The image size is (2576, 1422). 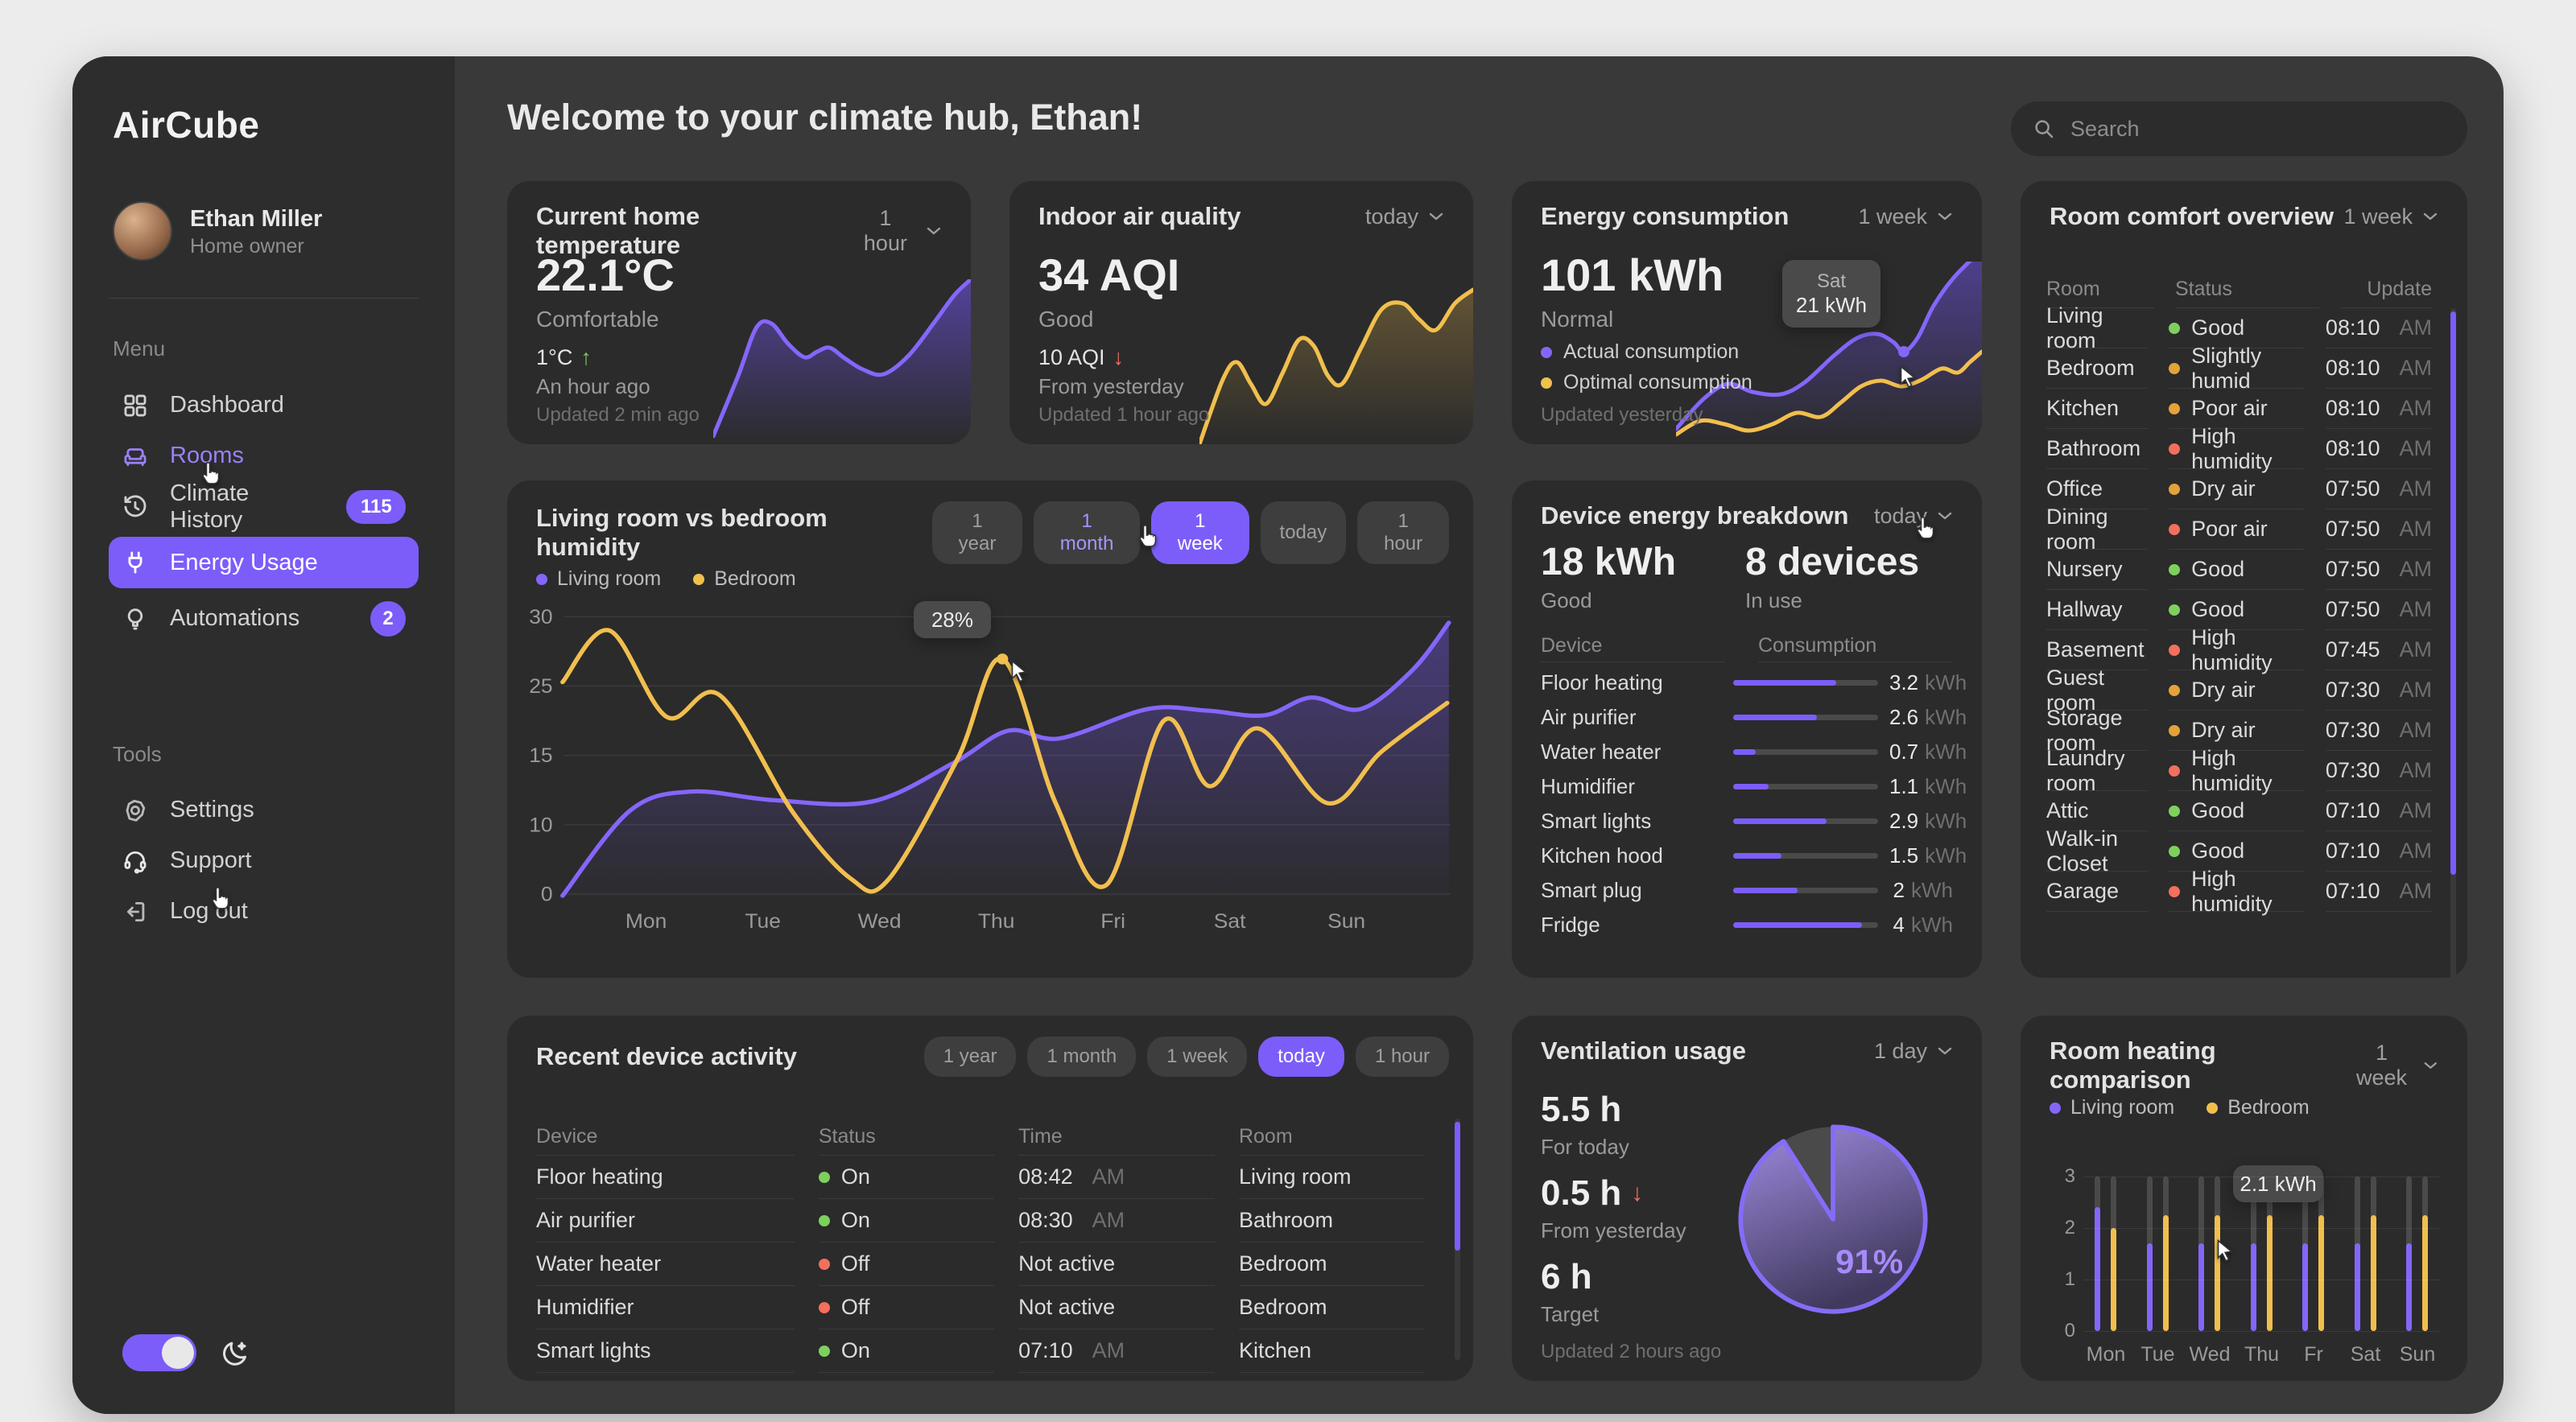 What do you see at coordinates (1905, 217) in the screenshot?
I see `energy-range-select: 1 week` at bounding box center [1905, 217].